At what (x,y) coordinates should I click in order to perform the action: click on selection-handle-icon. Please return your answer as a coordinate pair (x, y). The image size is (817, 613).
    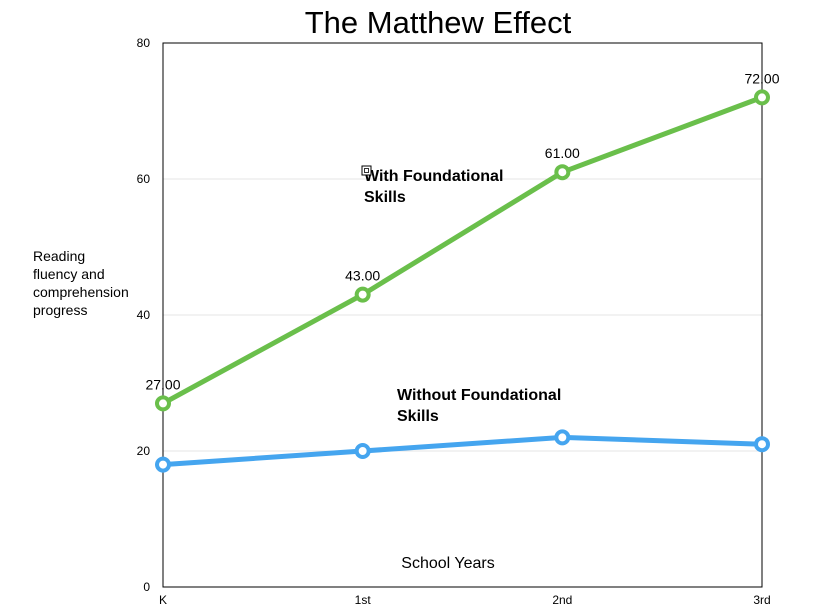
    Looking at the image, I should click on (366, 170).